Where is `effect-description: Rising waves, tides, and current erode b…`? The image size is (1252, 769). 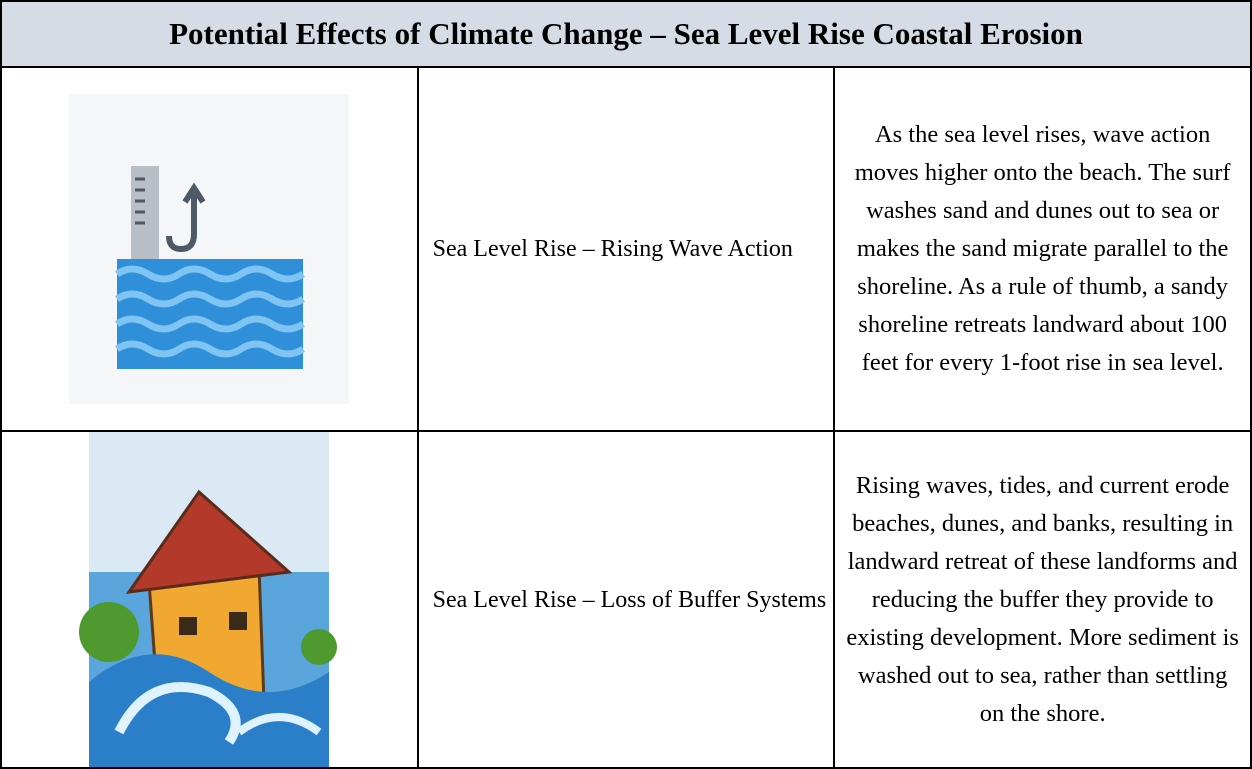
effect-description: Rising waves, tides, and current erode b… is located at coordinates (1042, 599).